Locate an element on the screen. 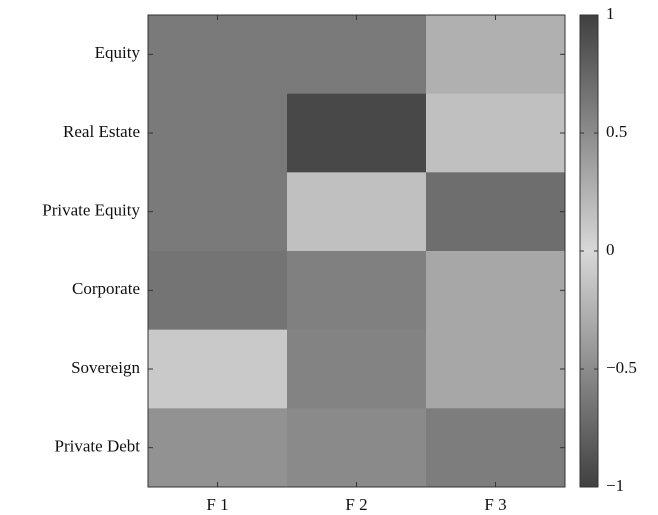 This screenshot has width=658, height=515. x-tick-label: F 2 is located at coordinates (356, 504).